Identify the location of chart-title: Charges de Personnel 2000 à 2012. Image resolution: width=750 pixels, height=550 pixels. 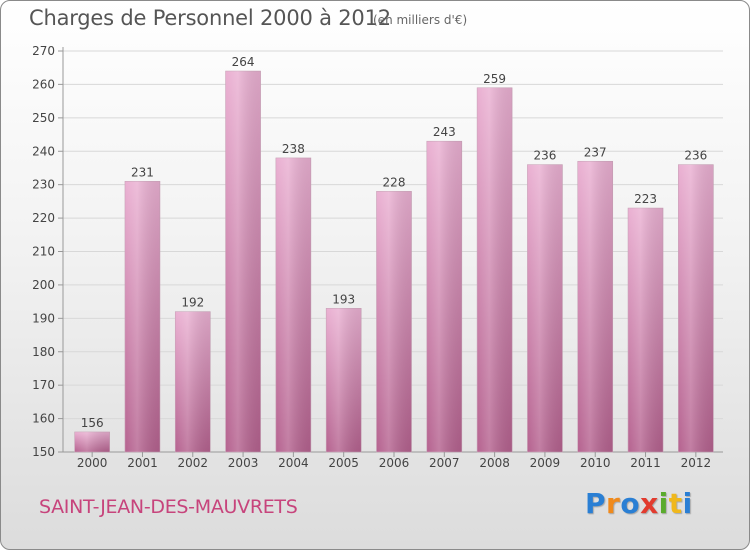
(210, 18).